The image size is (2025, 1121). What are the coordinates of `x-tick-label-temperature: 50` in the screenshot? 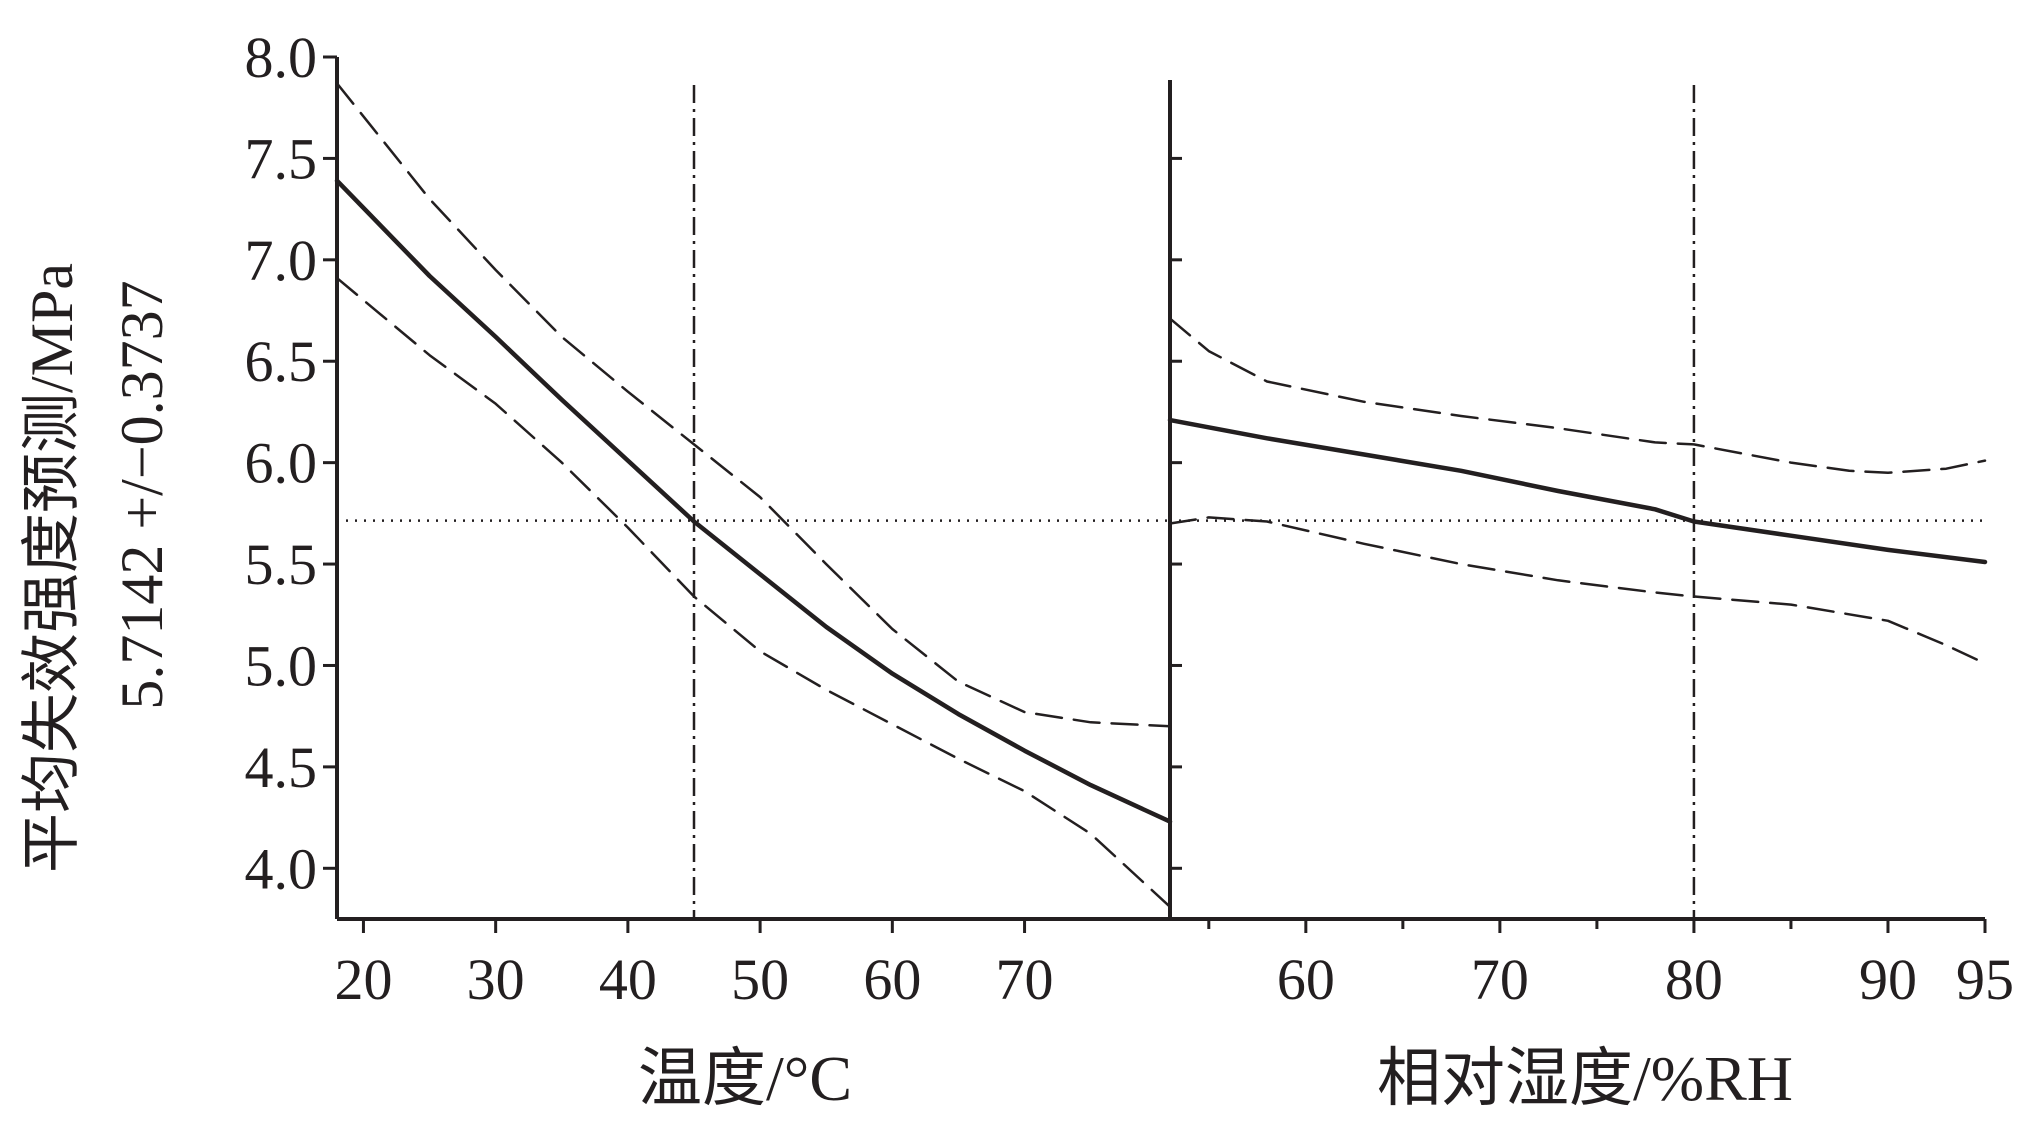 It's located at (760, 979).